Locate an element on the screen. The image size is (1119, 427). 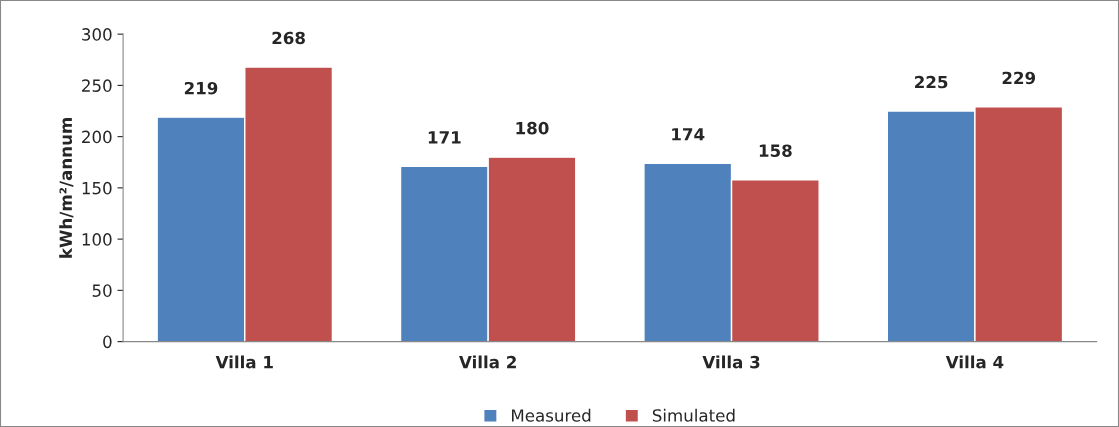
data-label: 158 is located at coordinates (775, 151).